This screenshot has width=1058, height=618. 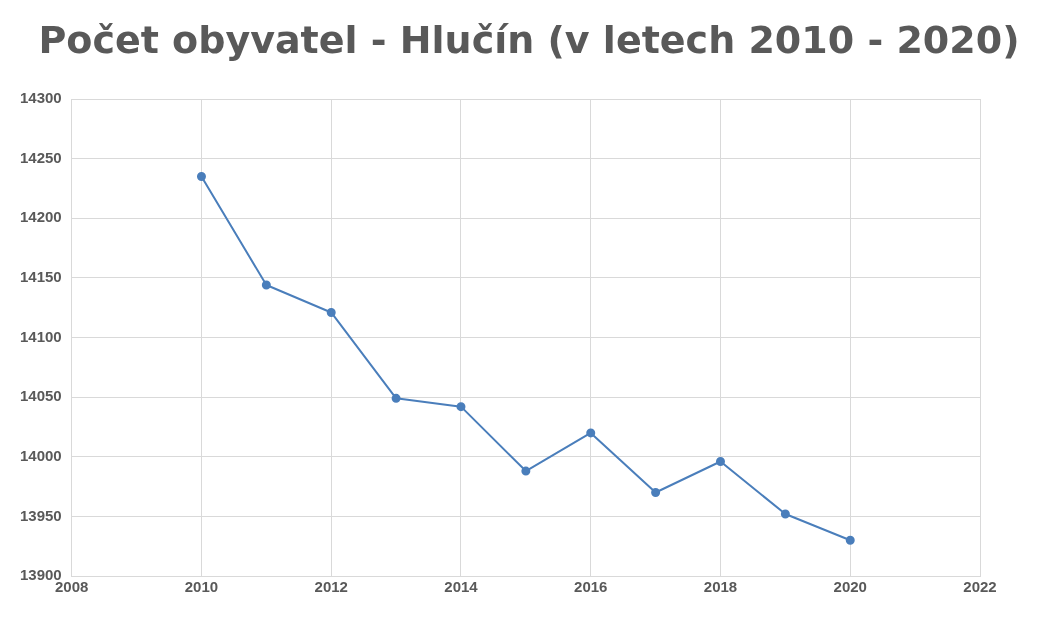 What do you see at coordinates (40, 157) in the screenshot?
I see `y-tick-label: 14250` at bounding box center [40, 157].